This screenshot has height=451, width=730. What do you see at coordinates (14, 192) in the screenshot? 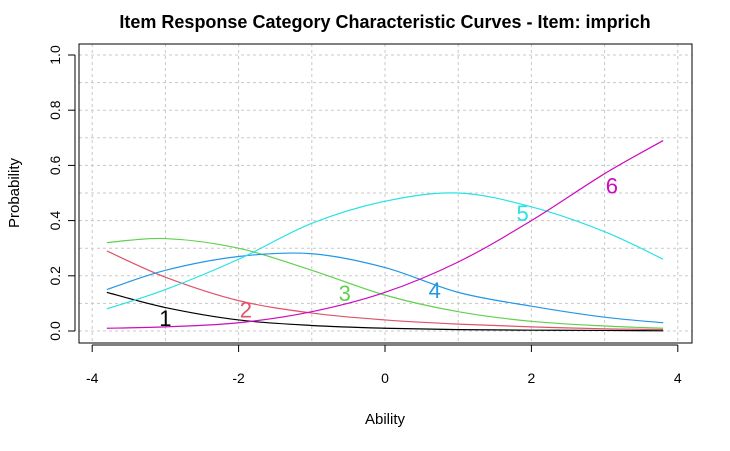
I see `y-axis-label: Probability` at bounding box center [14, 192].